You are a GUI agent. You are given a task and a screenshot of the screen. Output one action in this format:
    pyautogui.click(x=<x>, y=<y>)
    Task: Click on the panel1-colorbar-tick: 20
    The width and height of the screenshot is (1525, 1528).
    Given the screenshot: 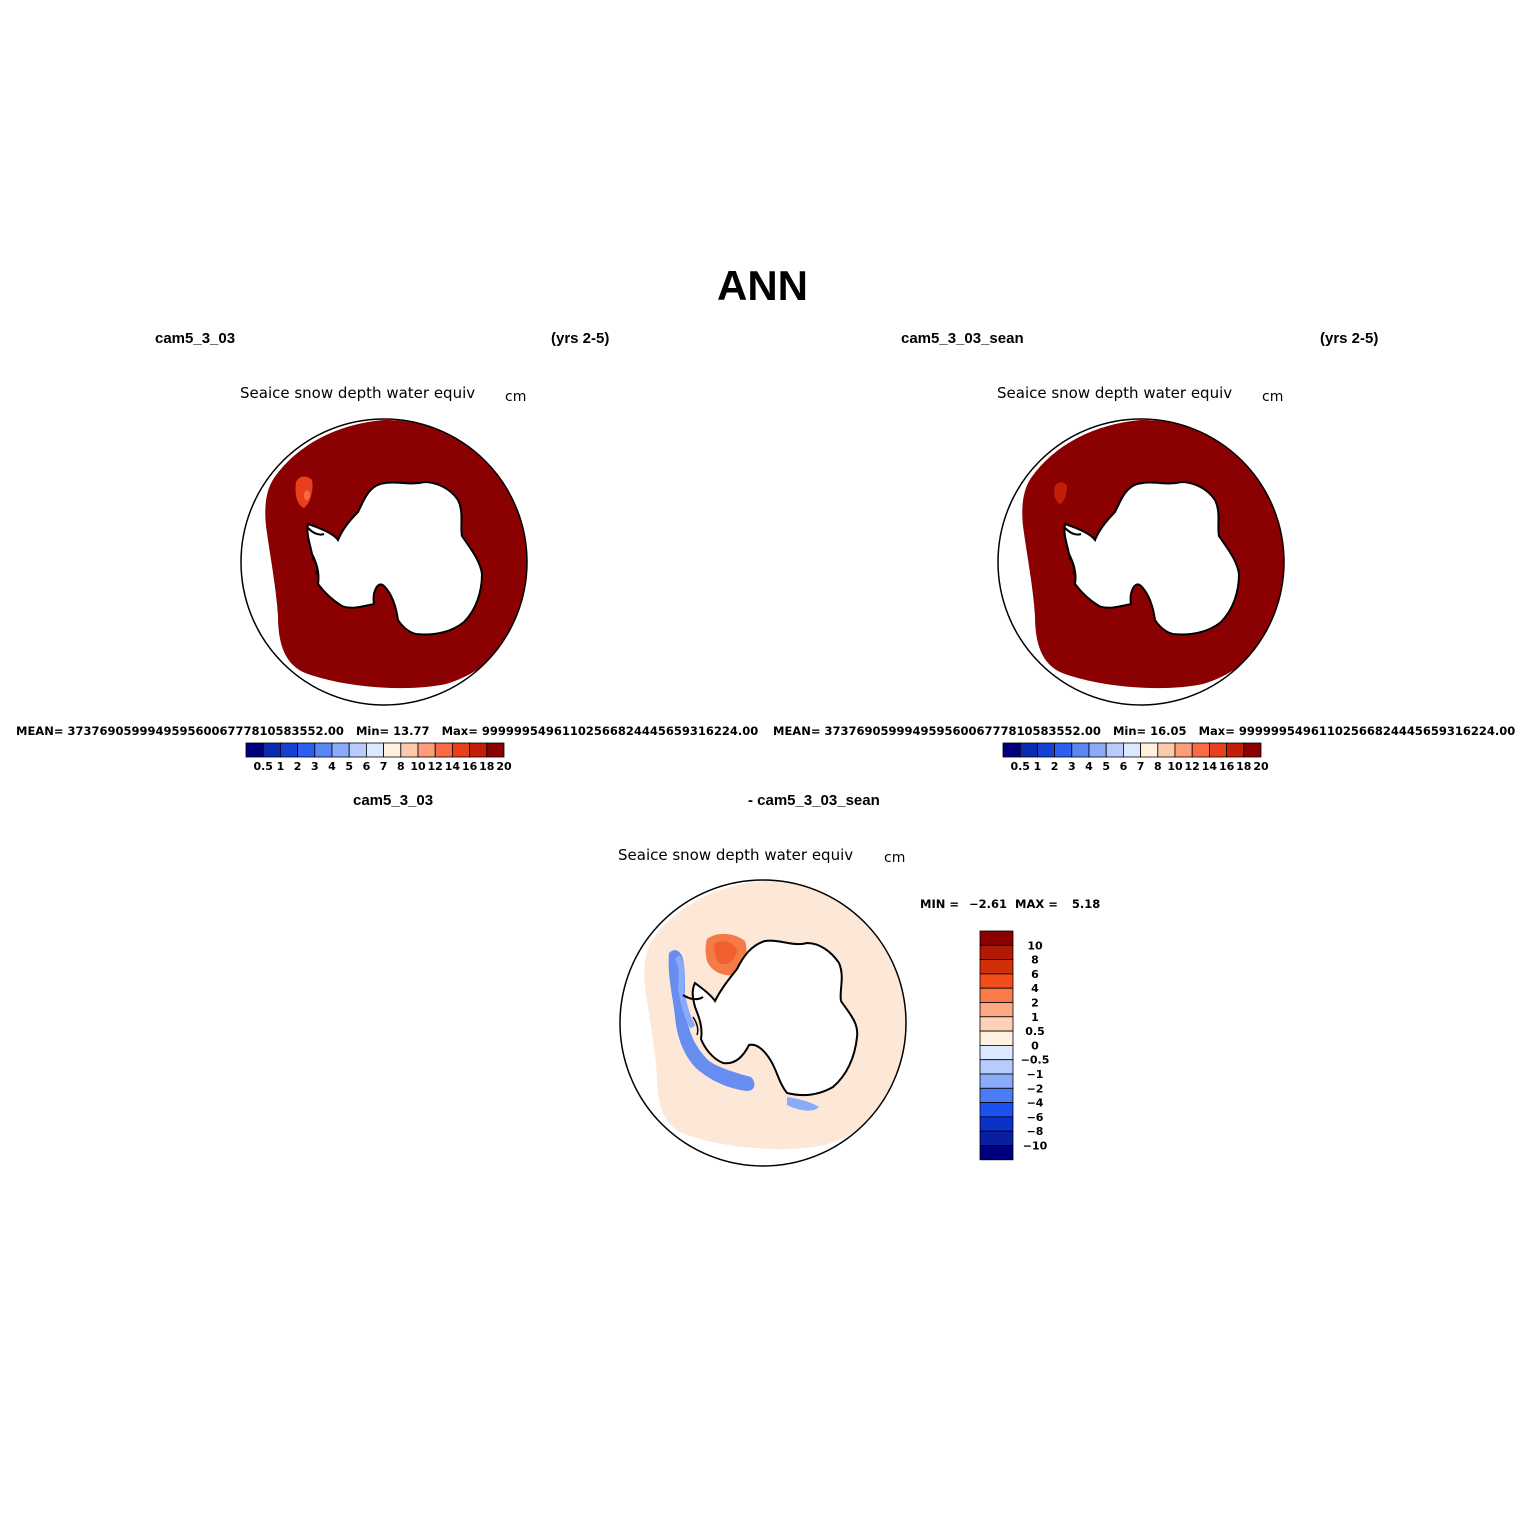 What is the action you would take?
    pyautogui.click(x=504, y=766)
    